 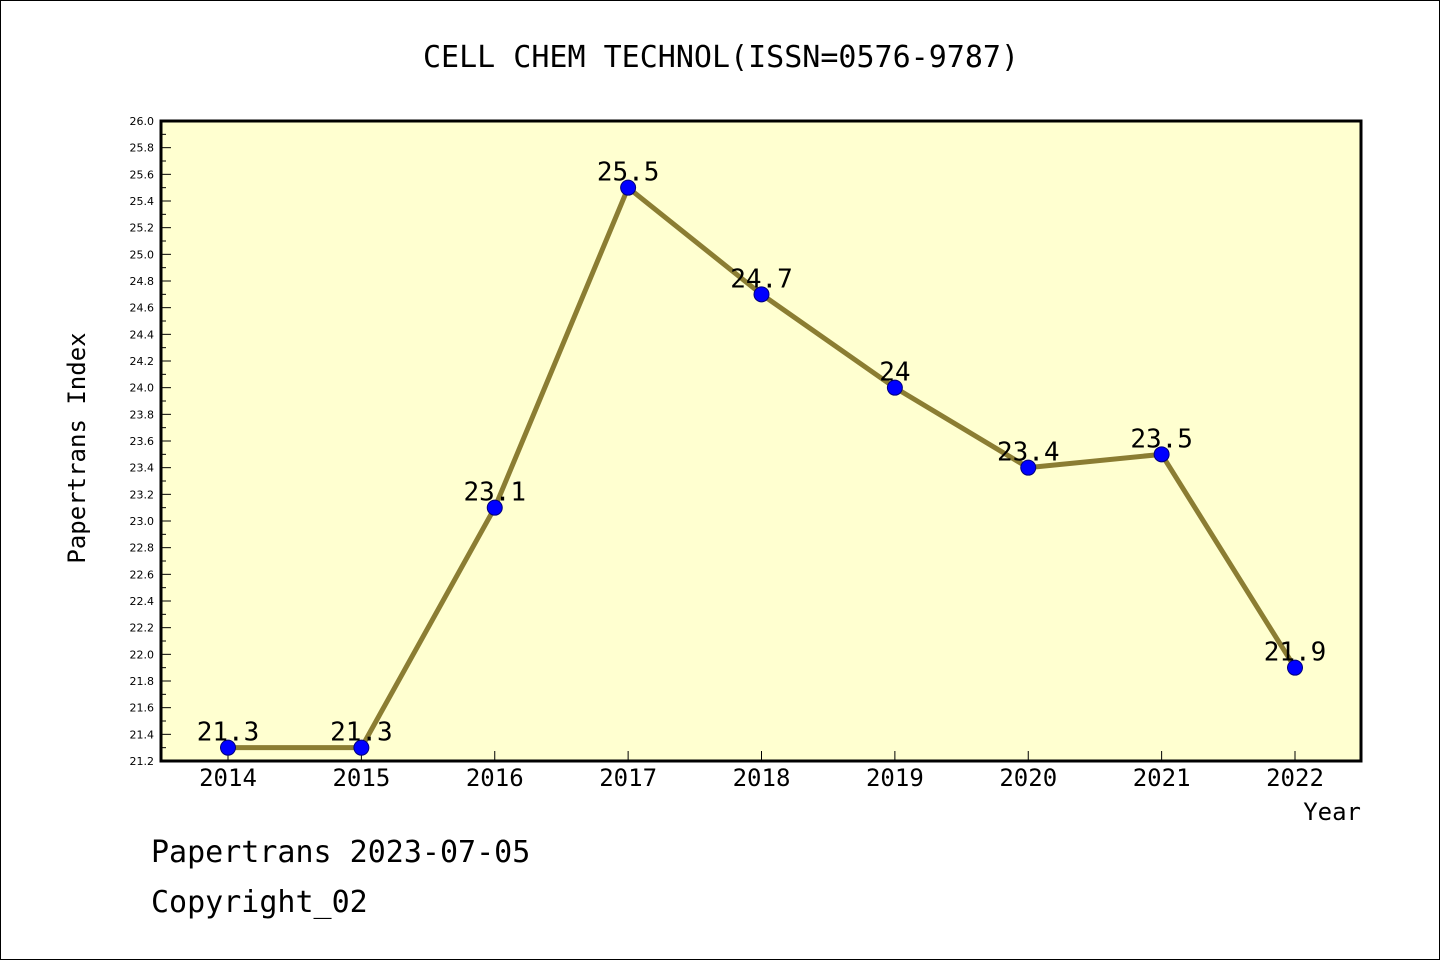 What do you see at coordinates (142, 601) in the screenshot?
I see `y-tick-label: 22.4` at bounding box center [142, 601].